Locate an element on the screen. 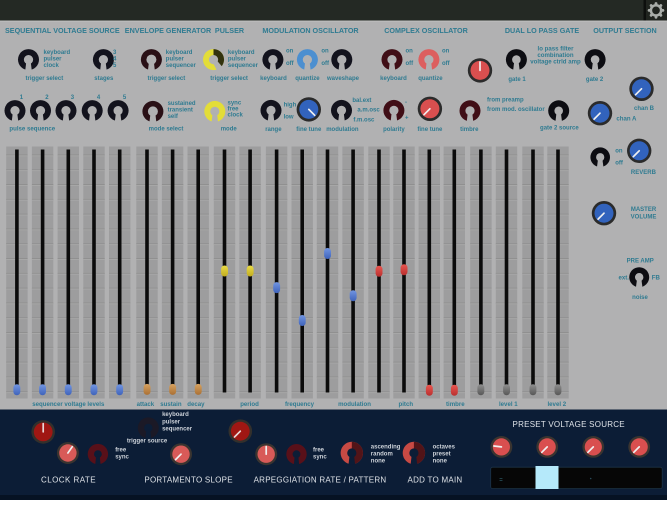  svg-text: a.m.osc is located at coordinates (368, 111).